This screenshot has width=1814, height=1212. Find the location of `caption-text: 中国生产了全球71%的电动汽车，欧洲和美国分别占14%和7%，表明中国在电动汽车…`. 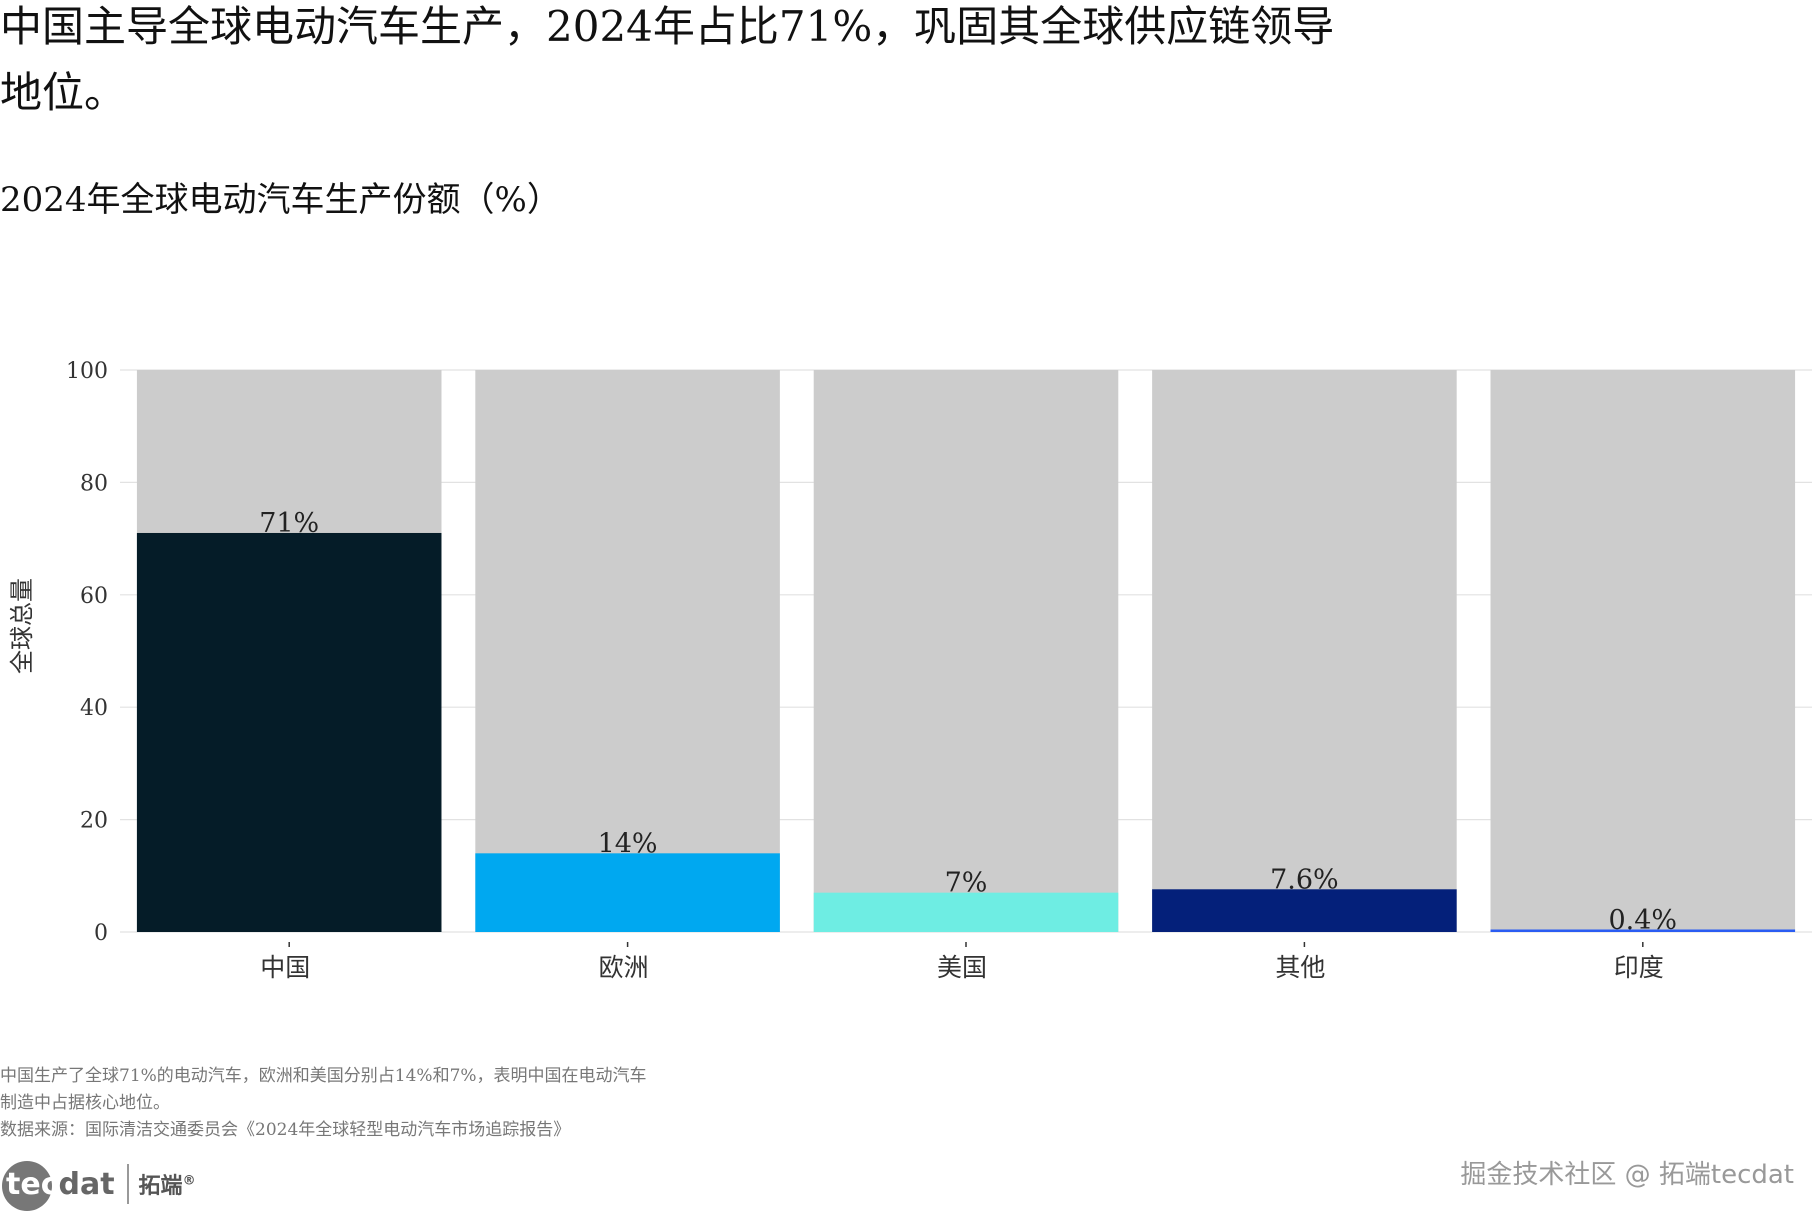

caption-text: 中国生产了全球71%的电动汽车，欧洲和美国分别占14%和7%，表明中国在电动汽车… is located at coordinates (323, 1089).